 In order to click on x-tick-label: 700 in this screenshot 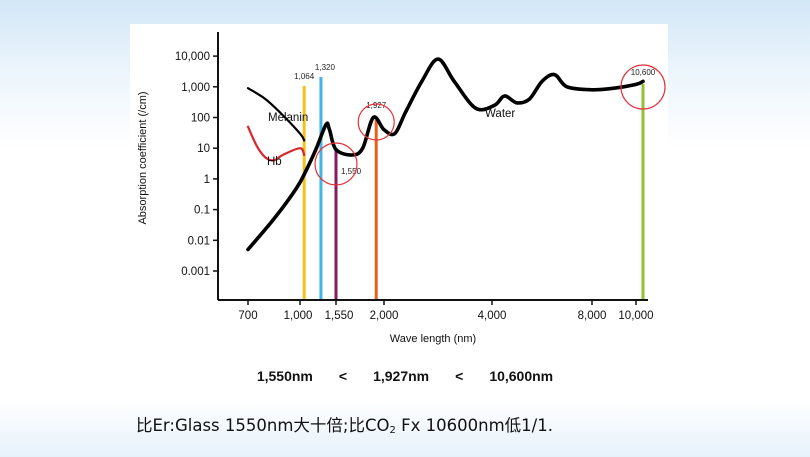, I will do `click(247, 316)`.